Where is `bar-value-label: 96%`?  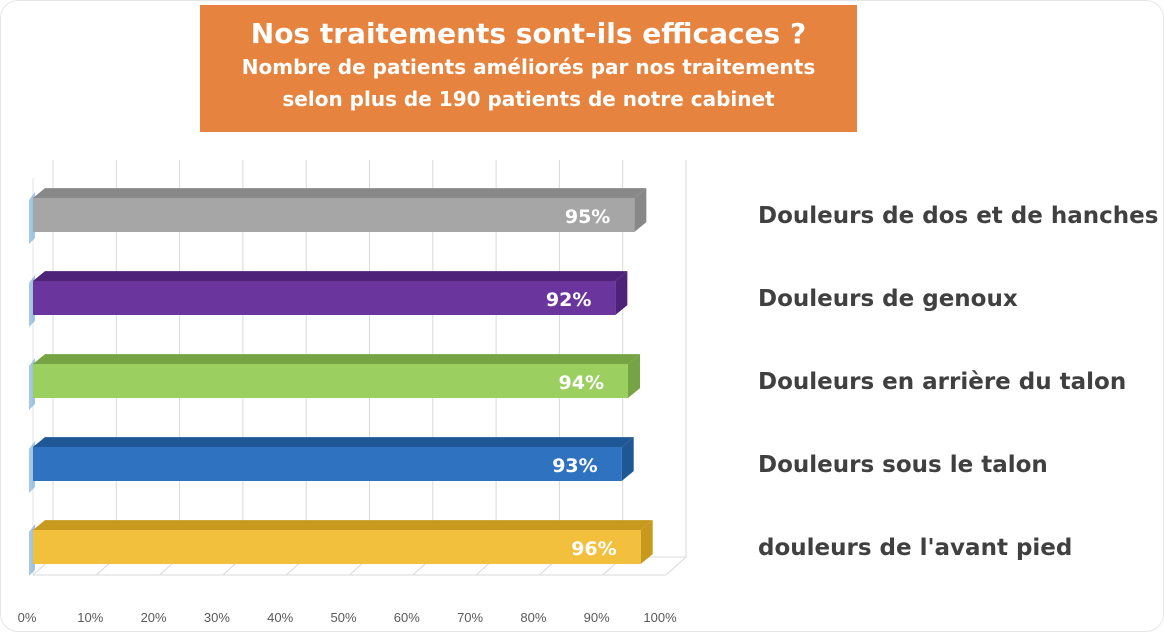
bar-value-label: 96% is located at coordinates (593, 549).